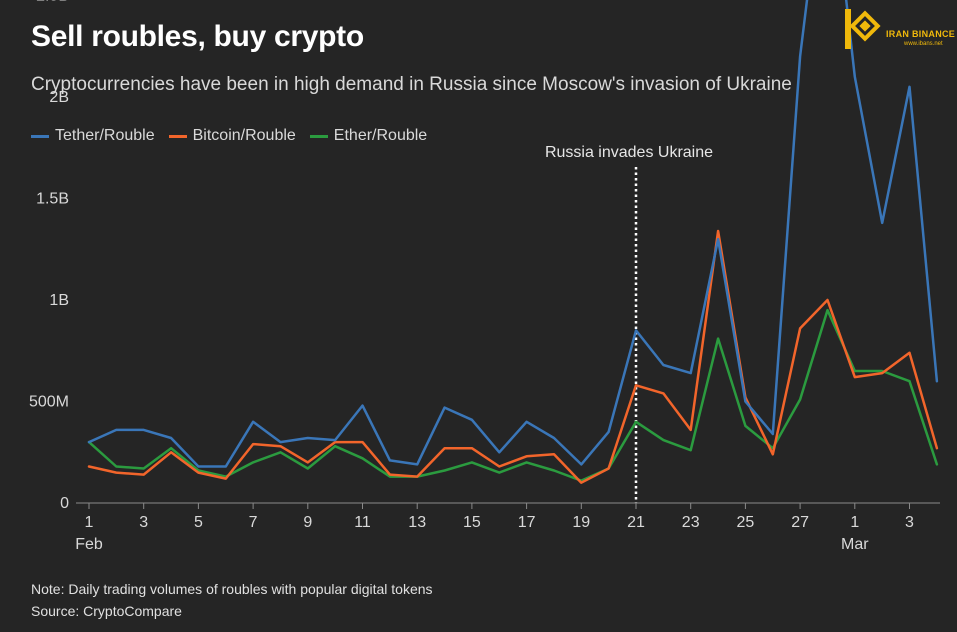 This screenshot has width=957, height=632. I want to click on chart-title: Sell roubles, buy crypto, so click(197, 36).